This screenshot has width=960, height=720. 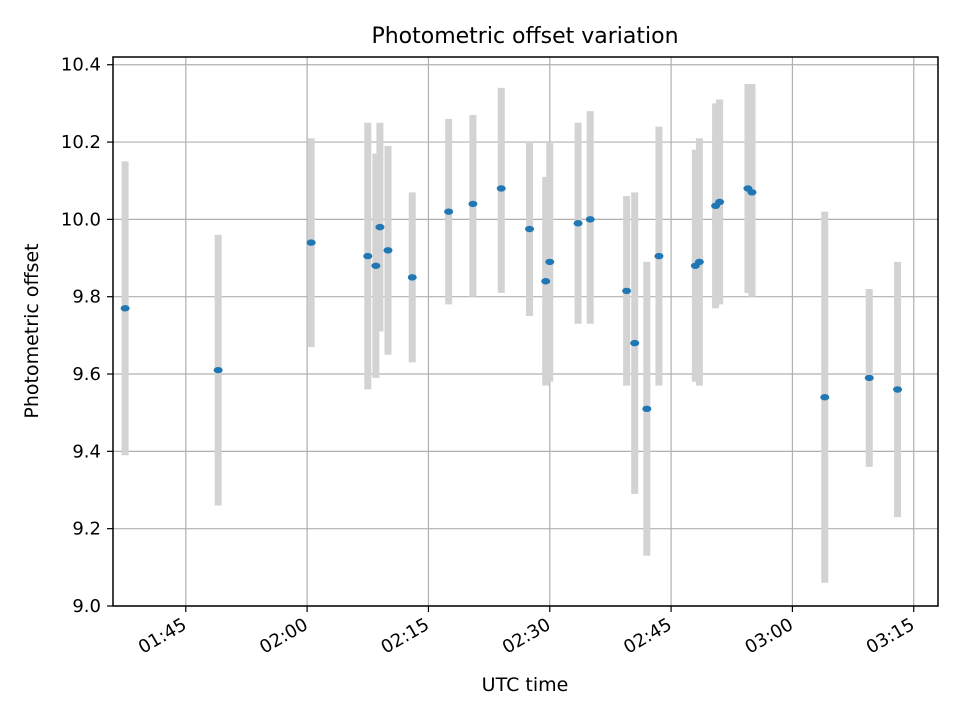 What do you see at coordinates (86, 297) in the screenshot?
I see `y-tick-label: 9.8` at bounding box center [86, 297].